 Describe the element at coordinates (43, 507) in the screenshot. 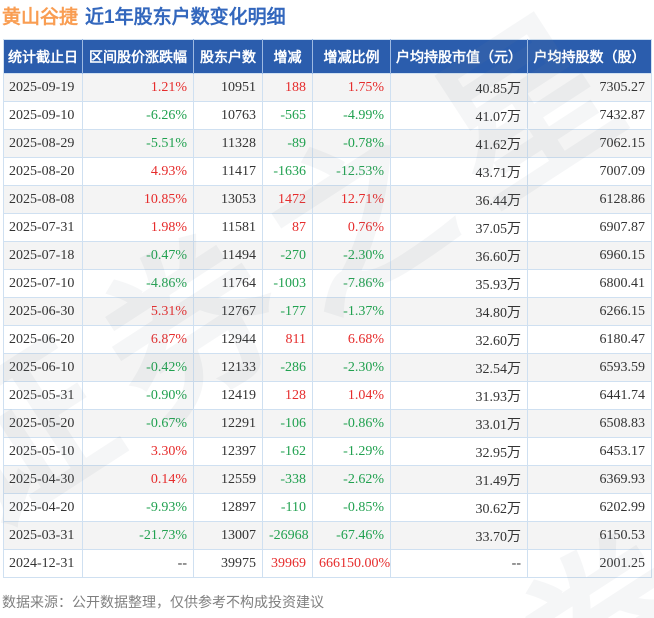

I see `cell-date: 2025-04-20` at that location.